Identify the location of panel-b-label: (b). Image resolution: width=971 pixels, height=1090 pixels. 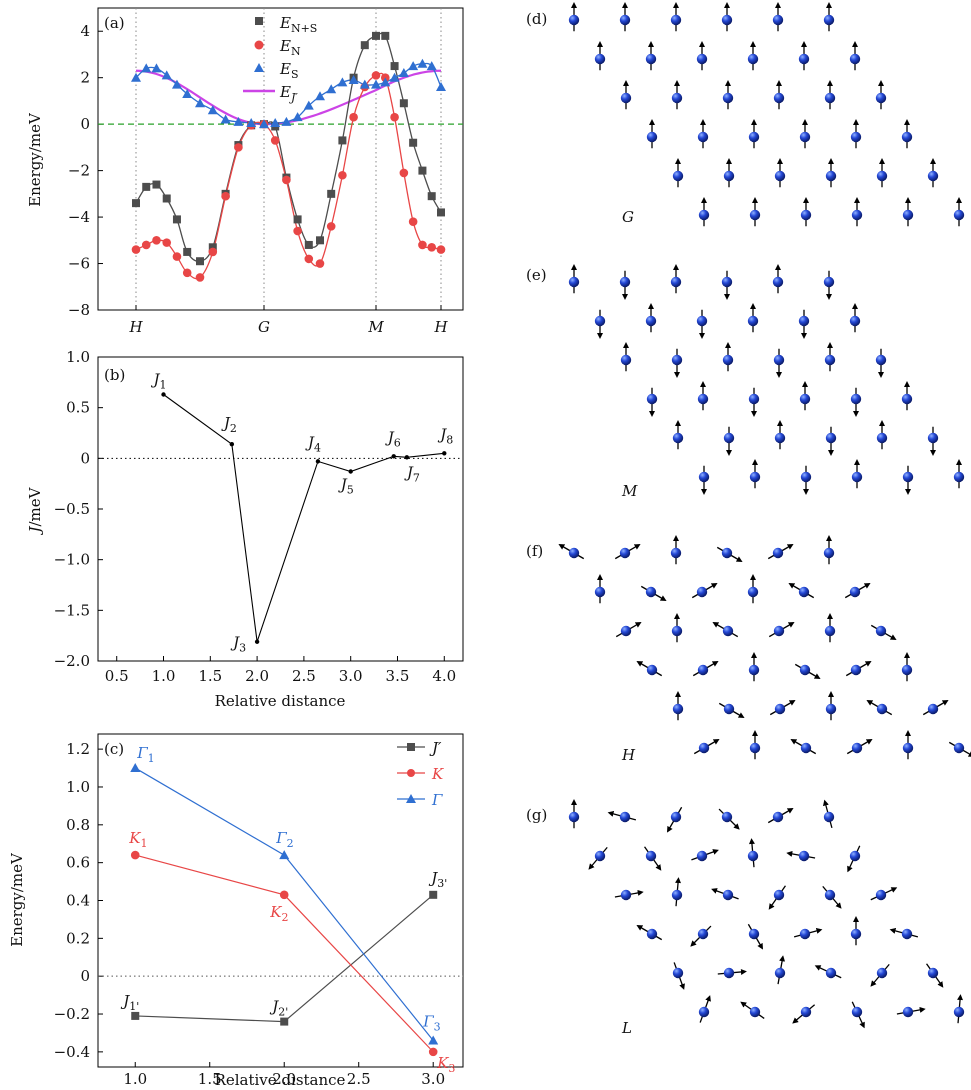
(114, 375).